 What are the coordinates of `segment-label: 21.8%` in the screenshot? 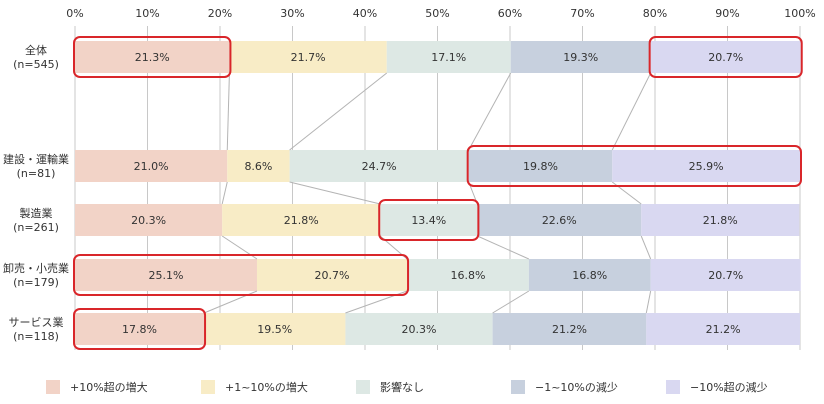 It's located at (301, 220).